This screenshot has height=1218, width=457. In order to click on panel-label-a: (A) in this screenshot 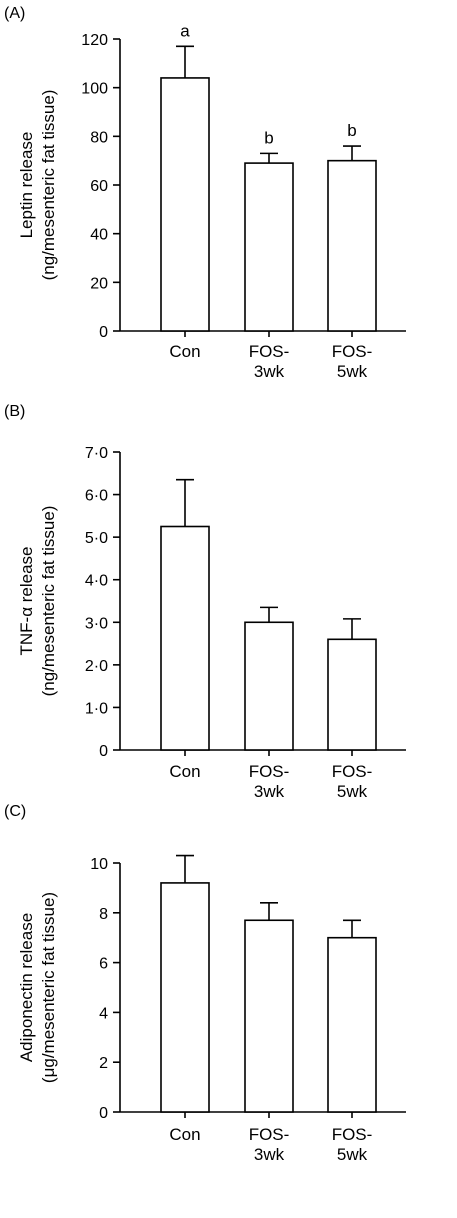, I will do `click(14, 13)`.